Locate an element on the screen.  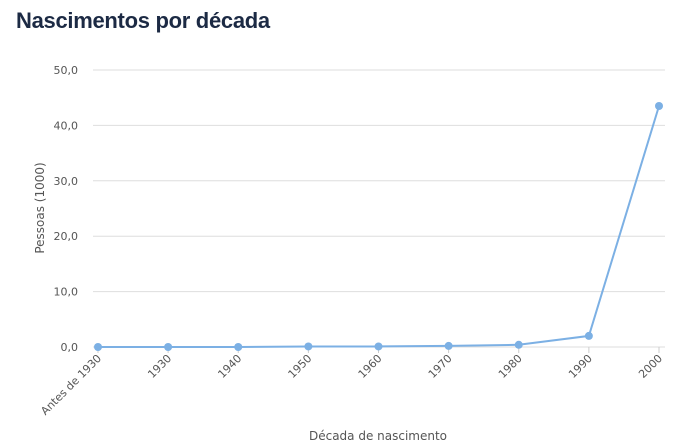
y-tick-label: 0,0 is located at coordinates (70, 347).